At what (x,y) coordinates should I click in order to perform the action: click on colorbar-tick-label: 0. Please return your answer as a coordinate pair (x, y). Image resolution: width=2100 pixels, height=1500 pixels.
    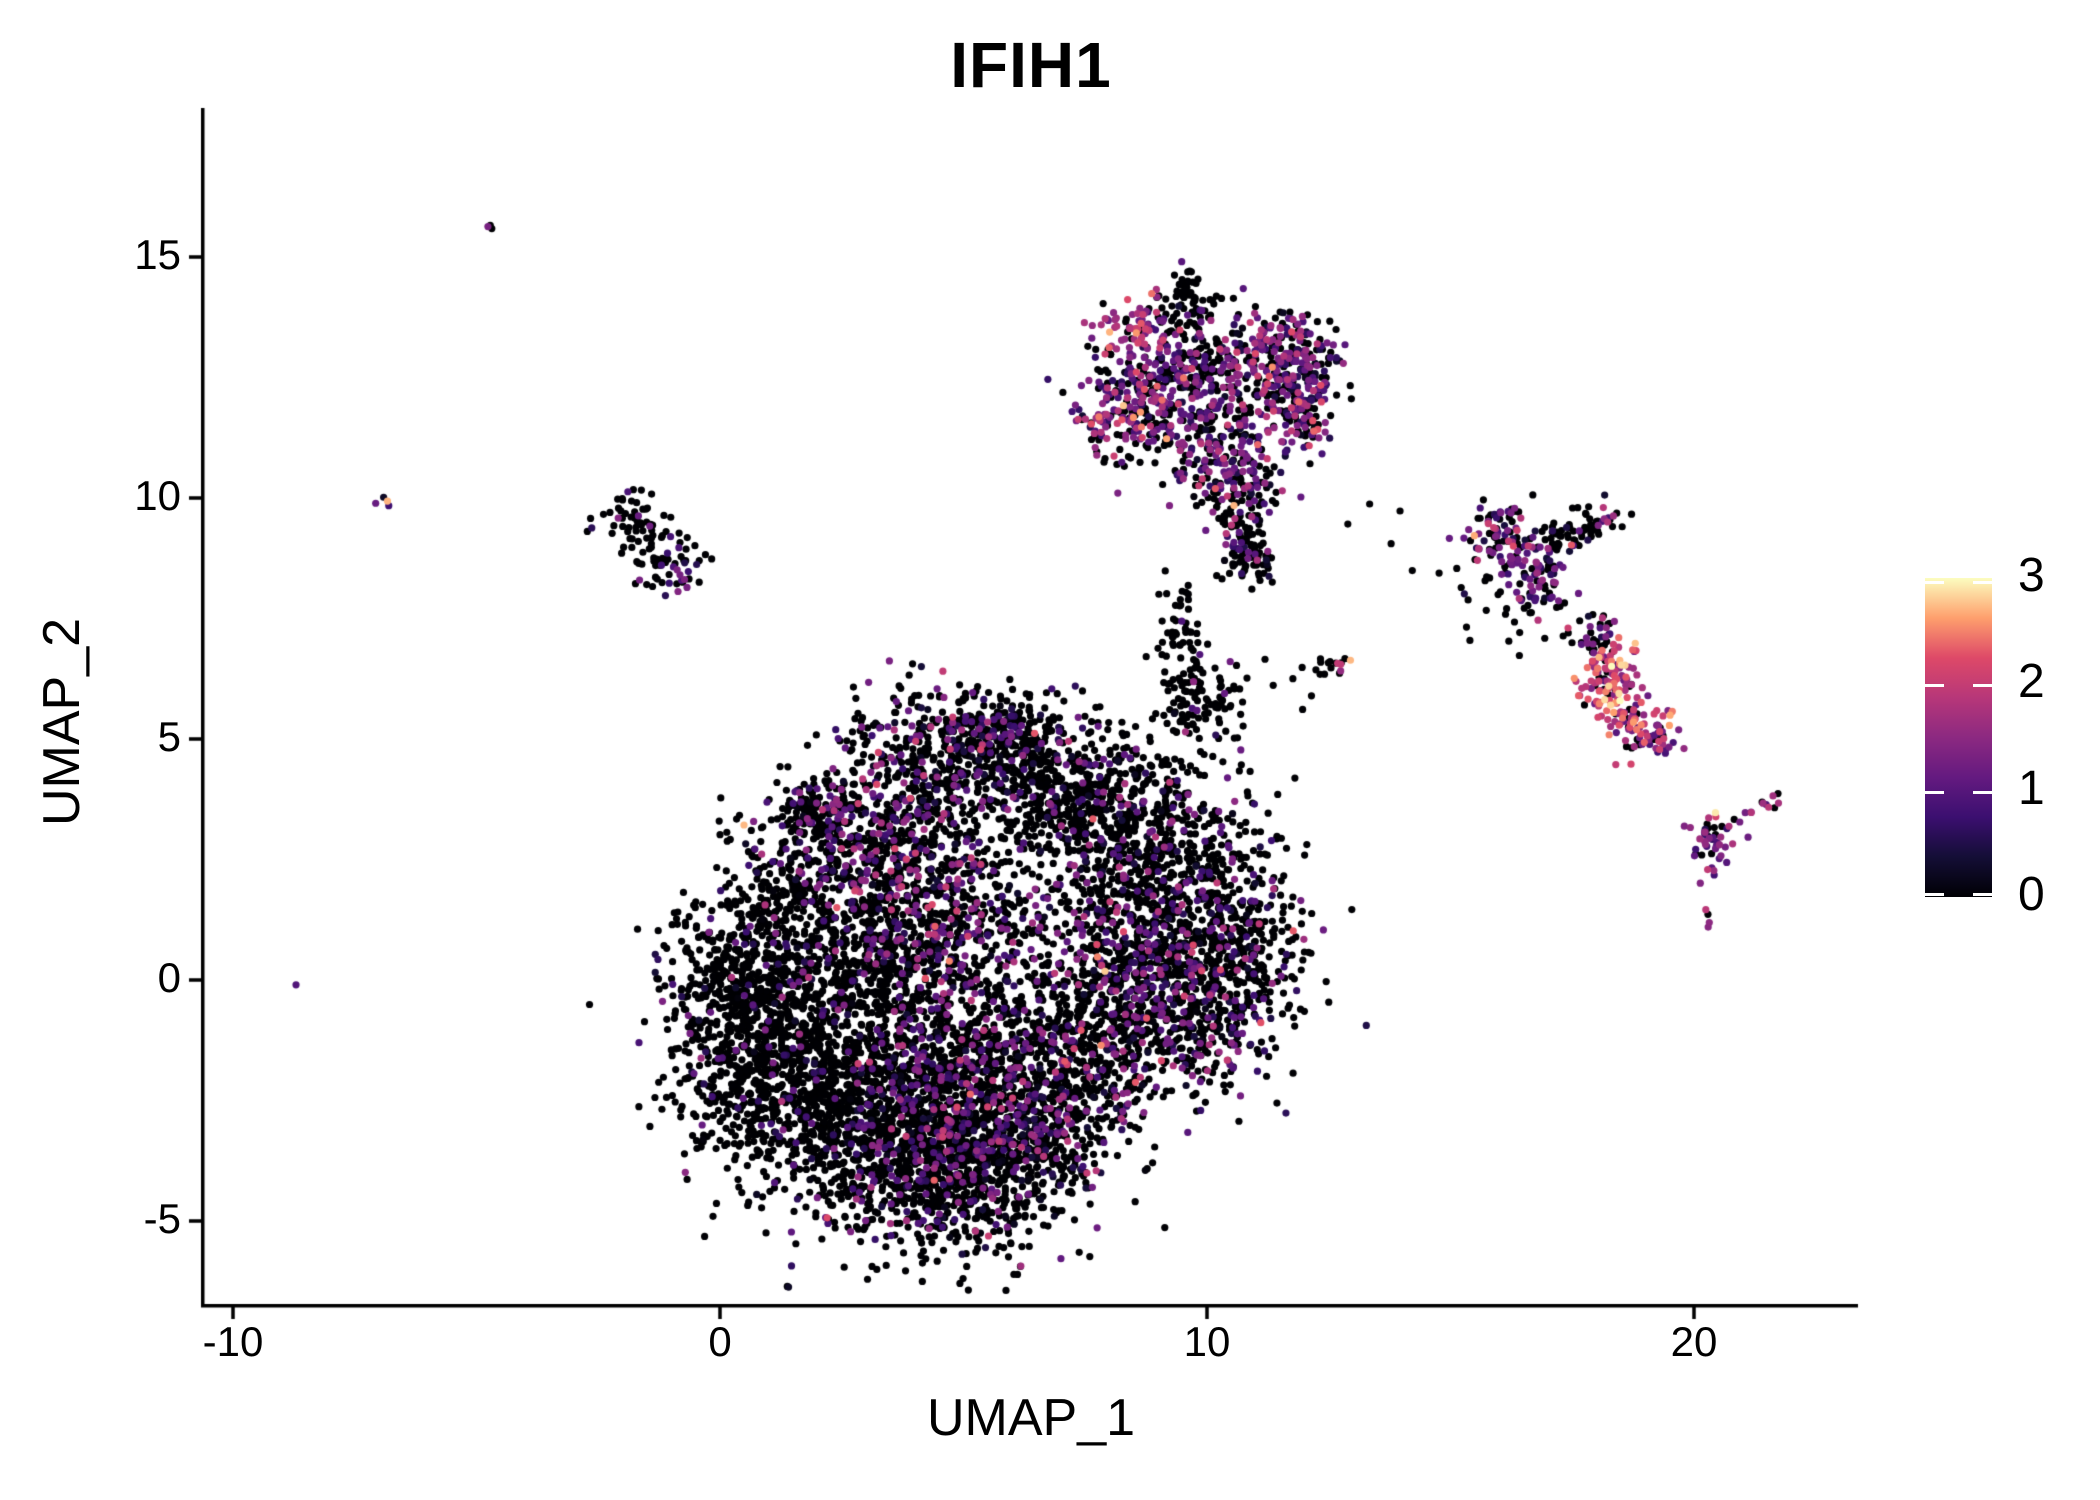
    Looking at the image, I should click on (2031, 894).